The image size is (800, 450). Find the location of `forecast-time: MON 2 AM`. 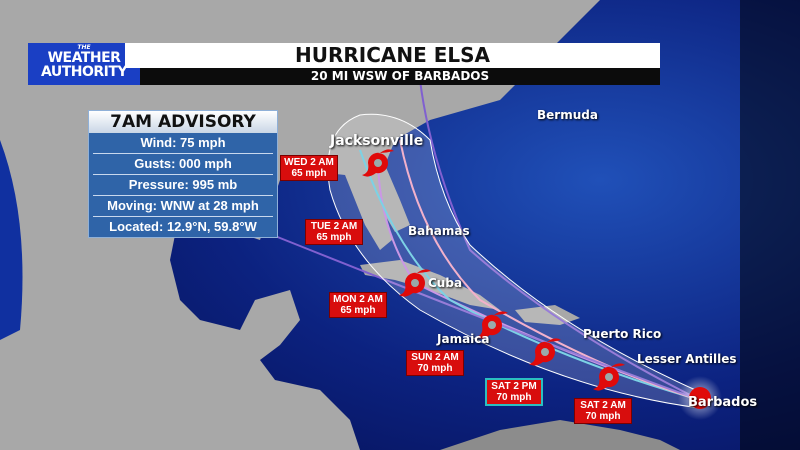

forecast-time: MON 2 AM is located at coordinates (358, 299).